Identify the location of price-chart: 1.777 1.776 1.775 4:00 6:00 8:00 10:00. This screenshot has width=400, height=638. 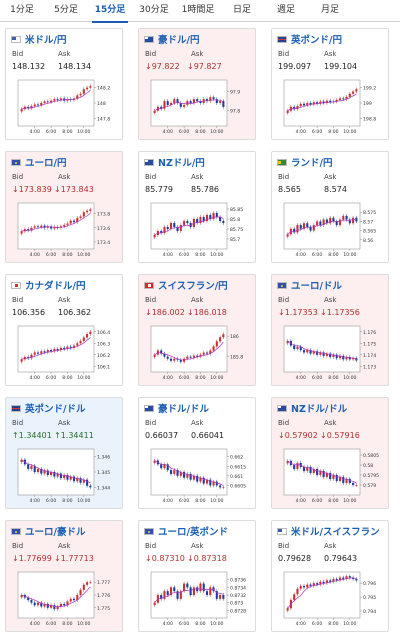
(65, 599).